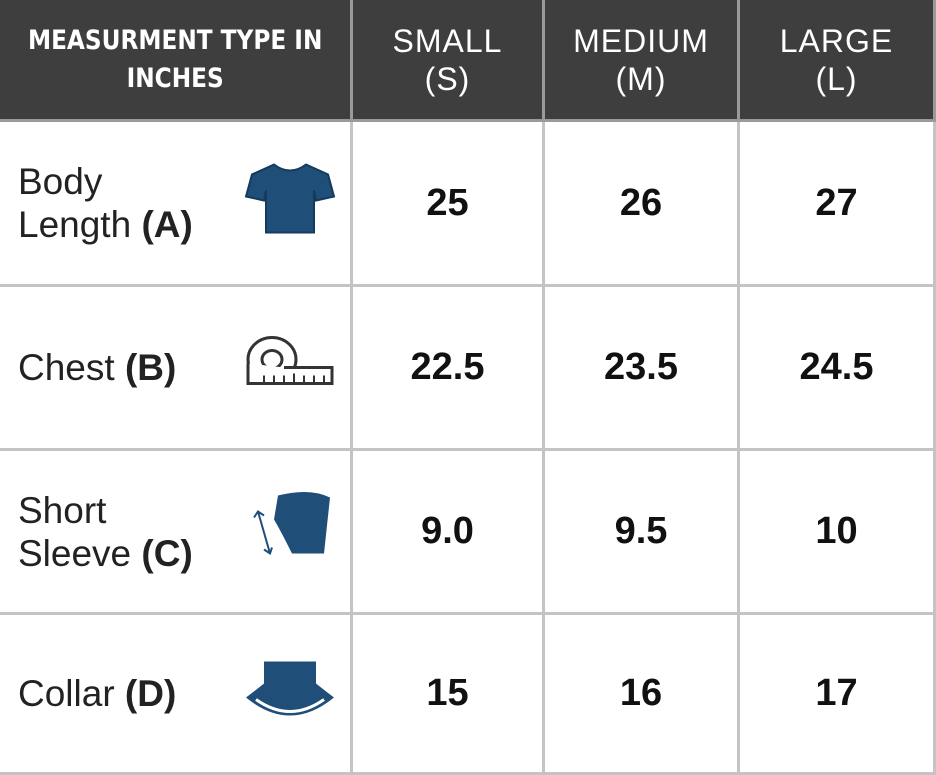  Describe the element at coordinates (836, 78) in the screenshot. I see `header-line: (L)` at that location.